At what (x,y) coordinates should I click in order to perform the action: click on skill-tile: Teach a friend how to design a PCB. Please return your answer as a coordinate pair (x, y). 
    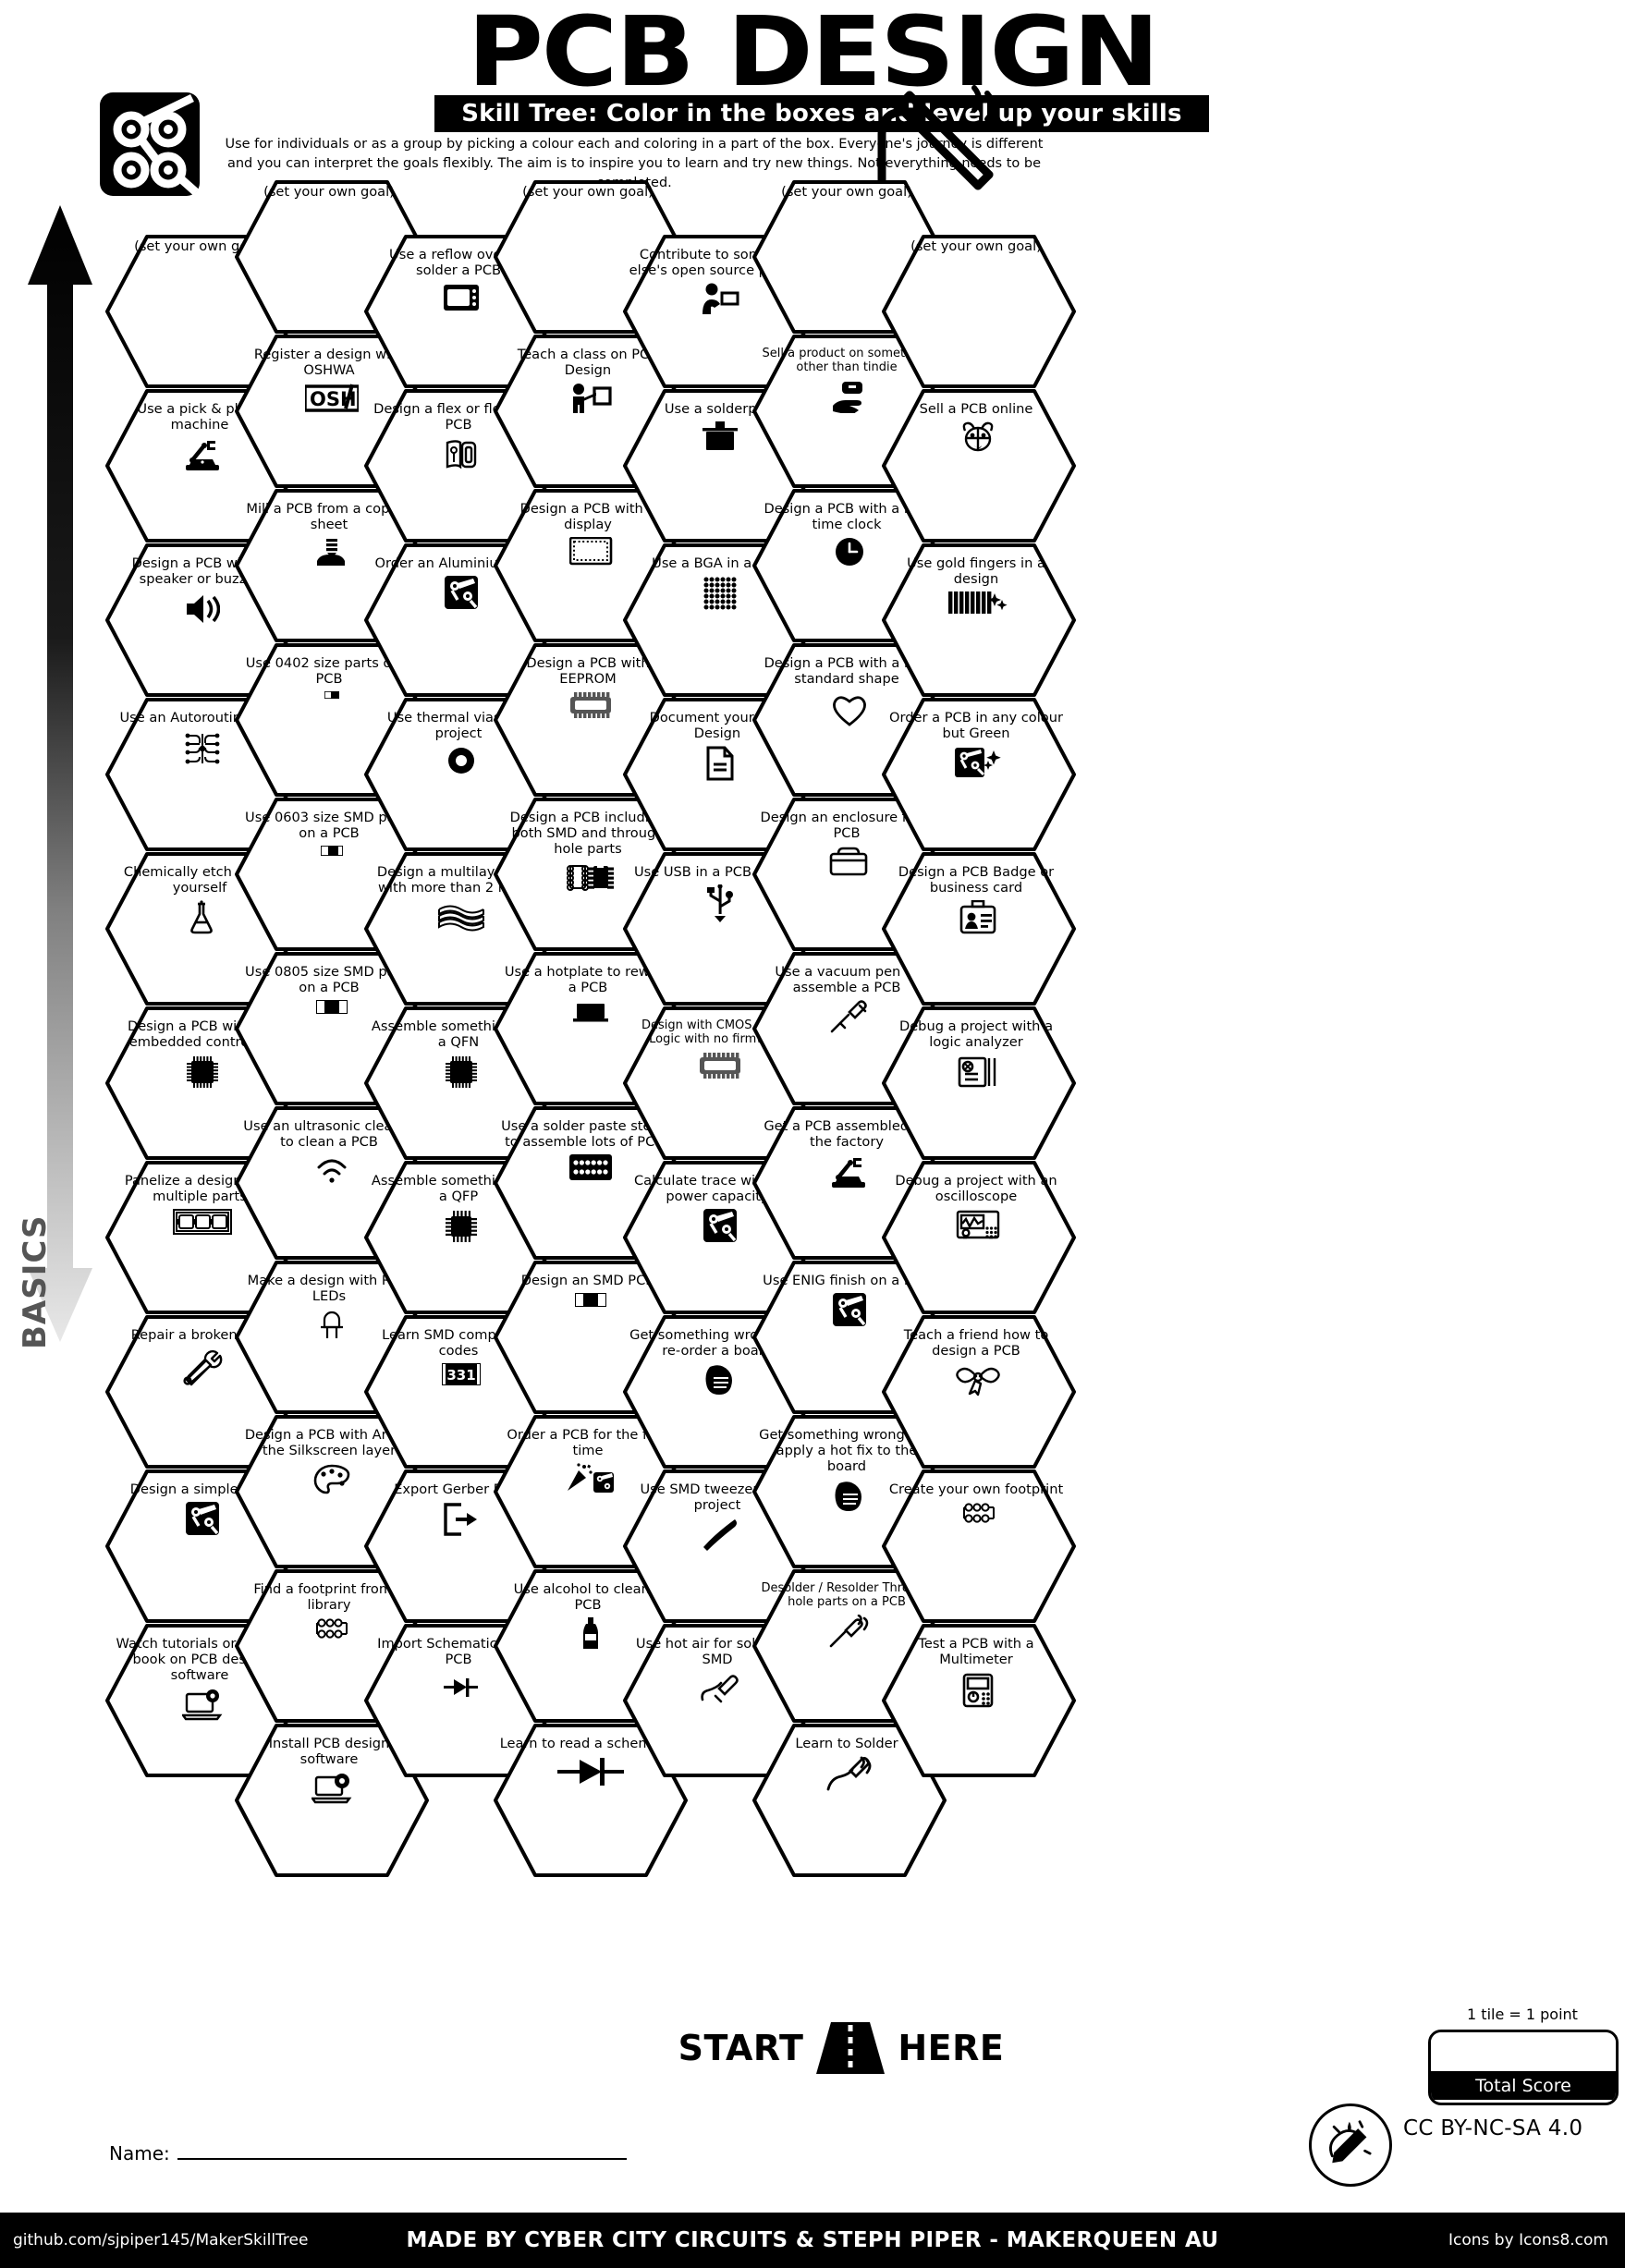
    Looking at the image, I should click on (979, 1392).